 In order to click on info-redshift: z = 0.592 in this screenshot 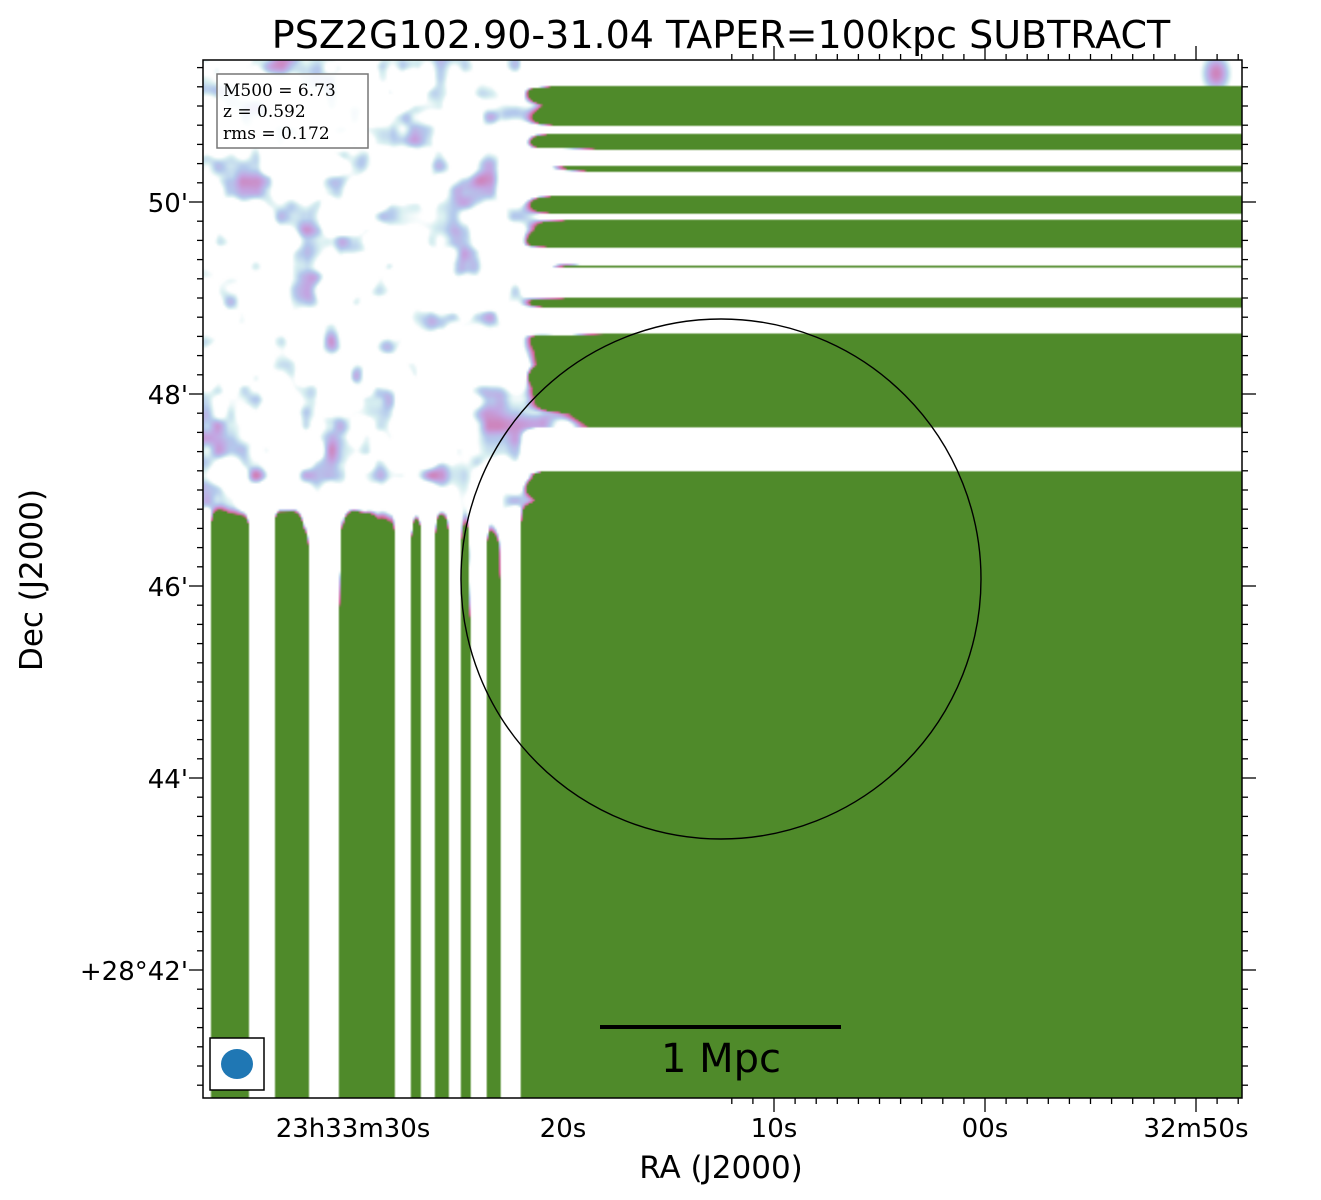, I will do `click(264, 112)`.